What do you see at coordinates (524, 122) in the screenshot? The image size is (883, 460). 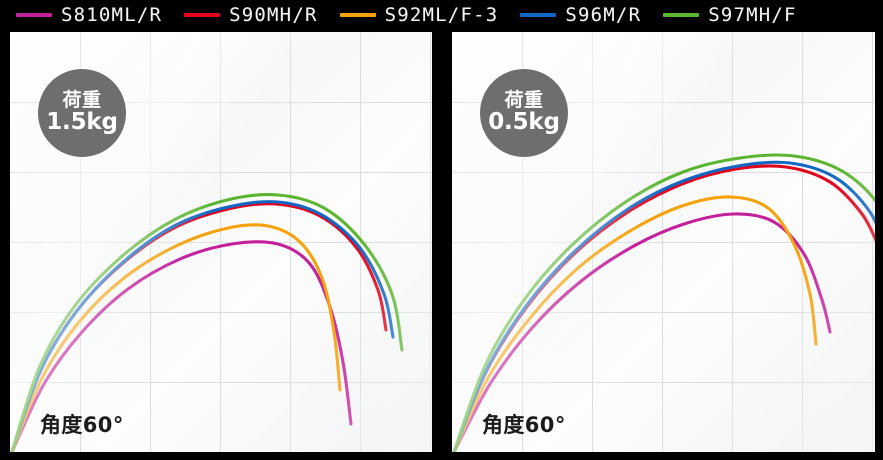 I see `load-badge-value: 0.5kg` at bounding box center [524, 122].